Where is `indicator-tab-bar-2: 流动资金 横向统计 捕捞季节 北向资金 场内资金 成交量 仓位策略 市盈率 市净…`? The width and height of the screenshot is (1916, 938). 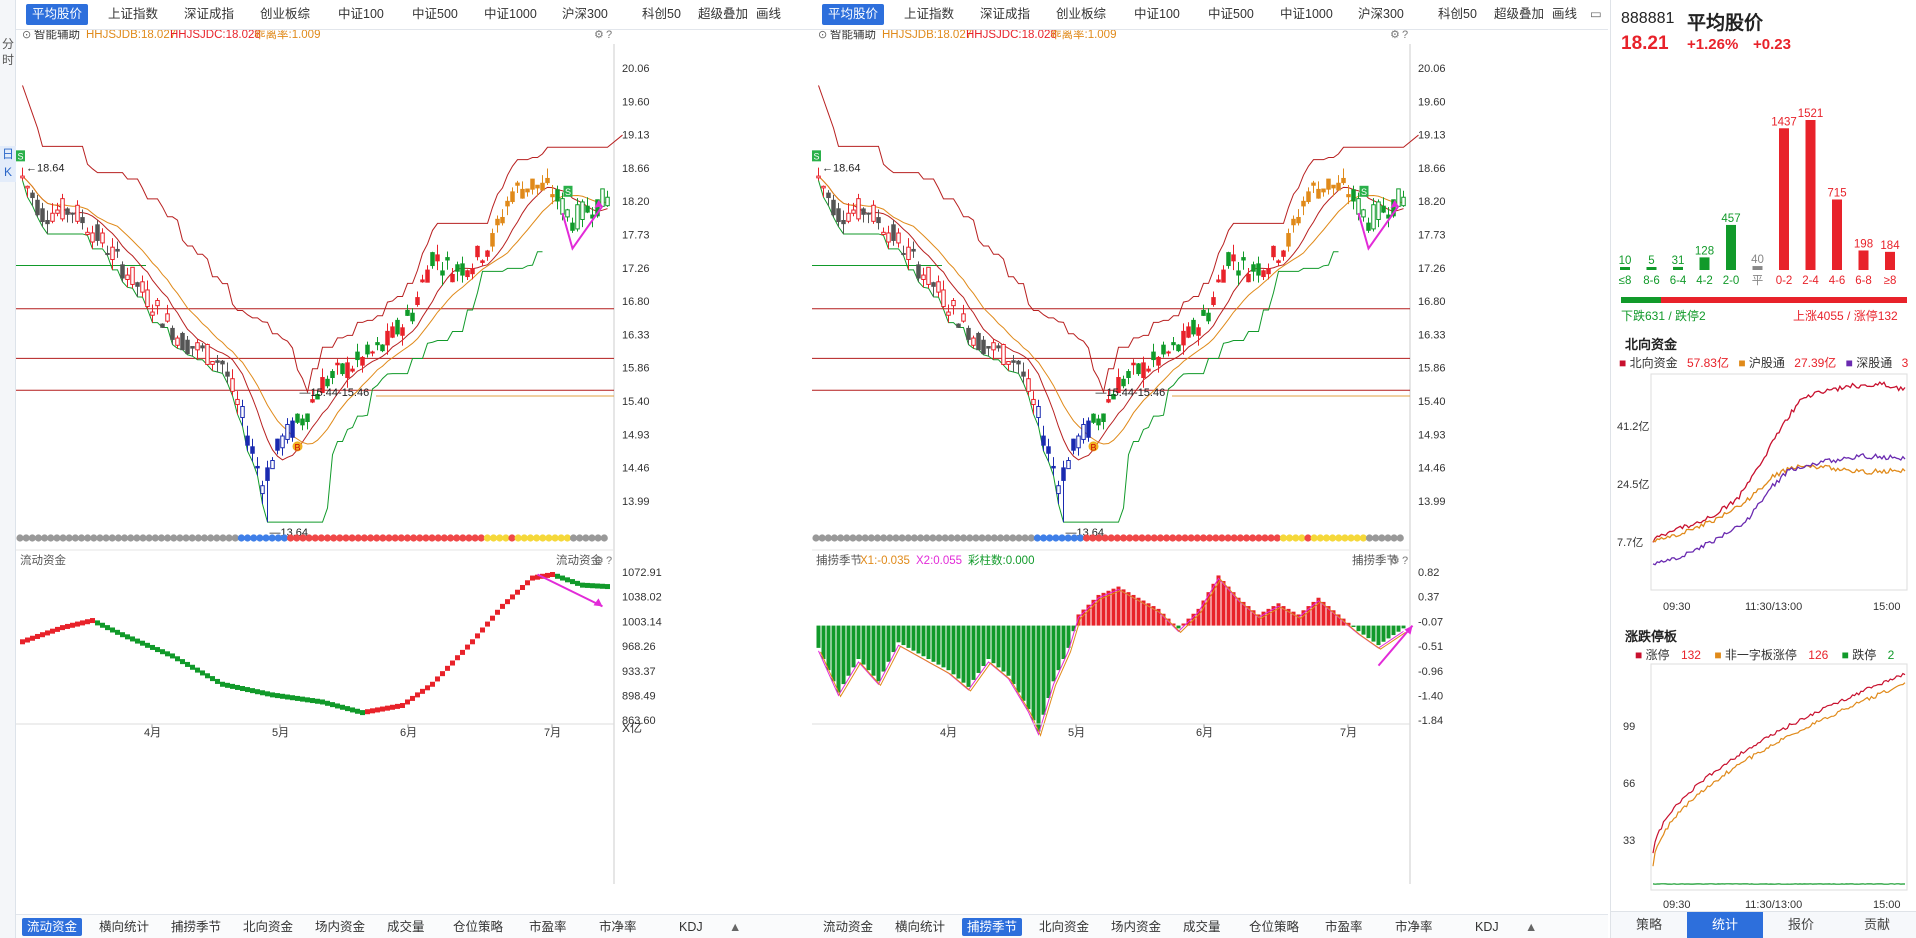 indicator-tab-bar-2: 流动资金 横向统计 捕捞季节 北向资金 场内资金 成交量 仓位策略 市盈率 市净… is located at coordinates (1210, 926).